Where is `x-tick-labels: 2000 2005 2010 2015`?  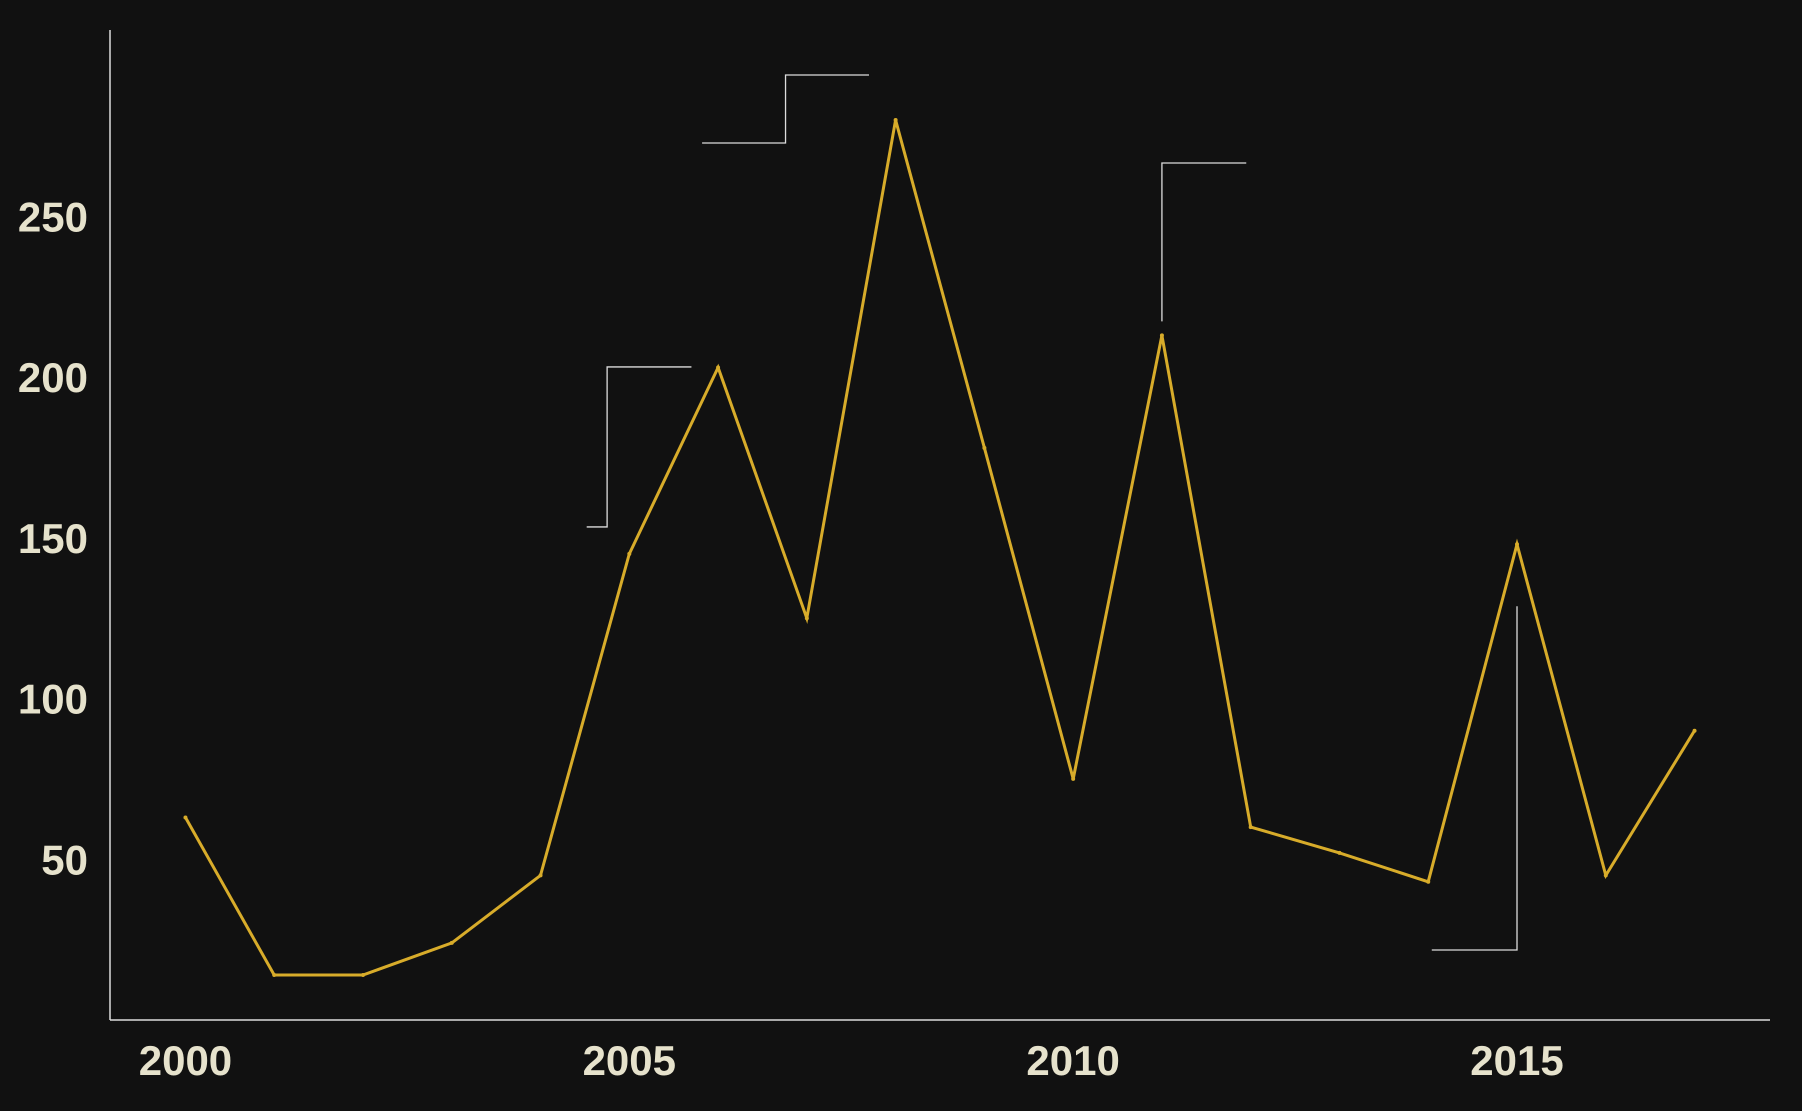 x-tick-labels: 2000 2005 2010 2015 is located at coordinates (851, 1060).